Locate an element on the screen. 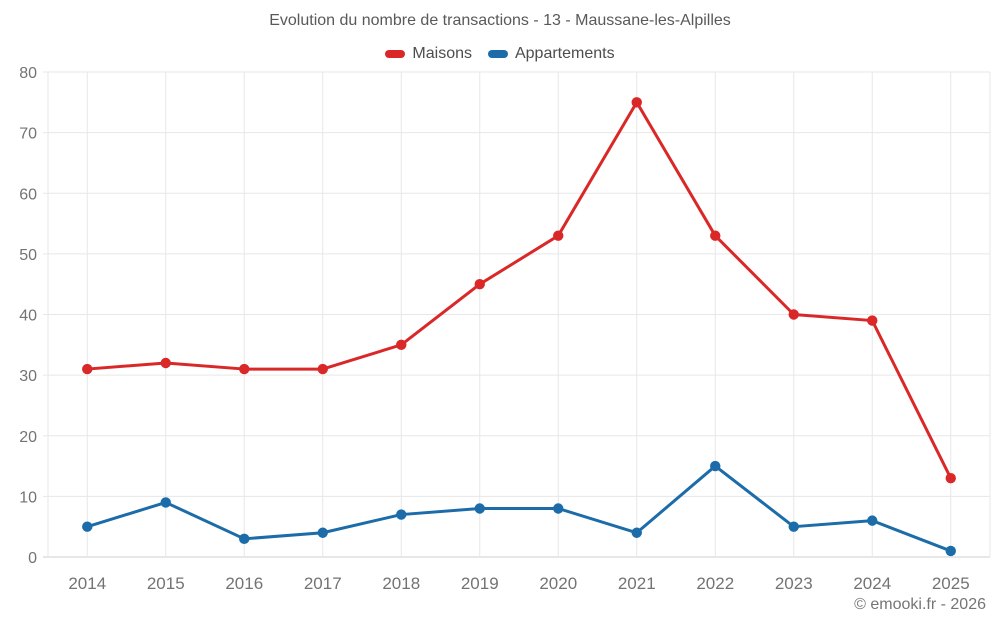 This screenshot has height=625, width=1000. data-point-maisons-2021 is located at coordinates (636, 102).